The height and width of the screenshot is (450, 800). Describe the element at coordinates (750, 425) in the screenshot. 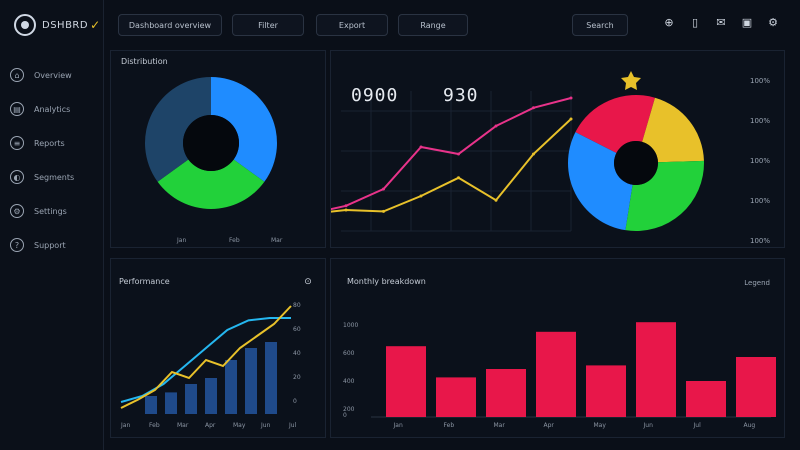

I see `x-tick-label: Aug` at that location.